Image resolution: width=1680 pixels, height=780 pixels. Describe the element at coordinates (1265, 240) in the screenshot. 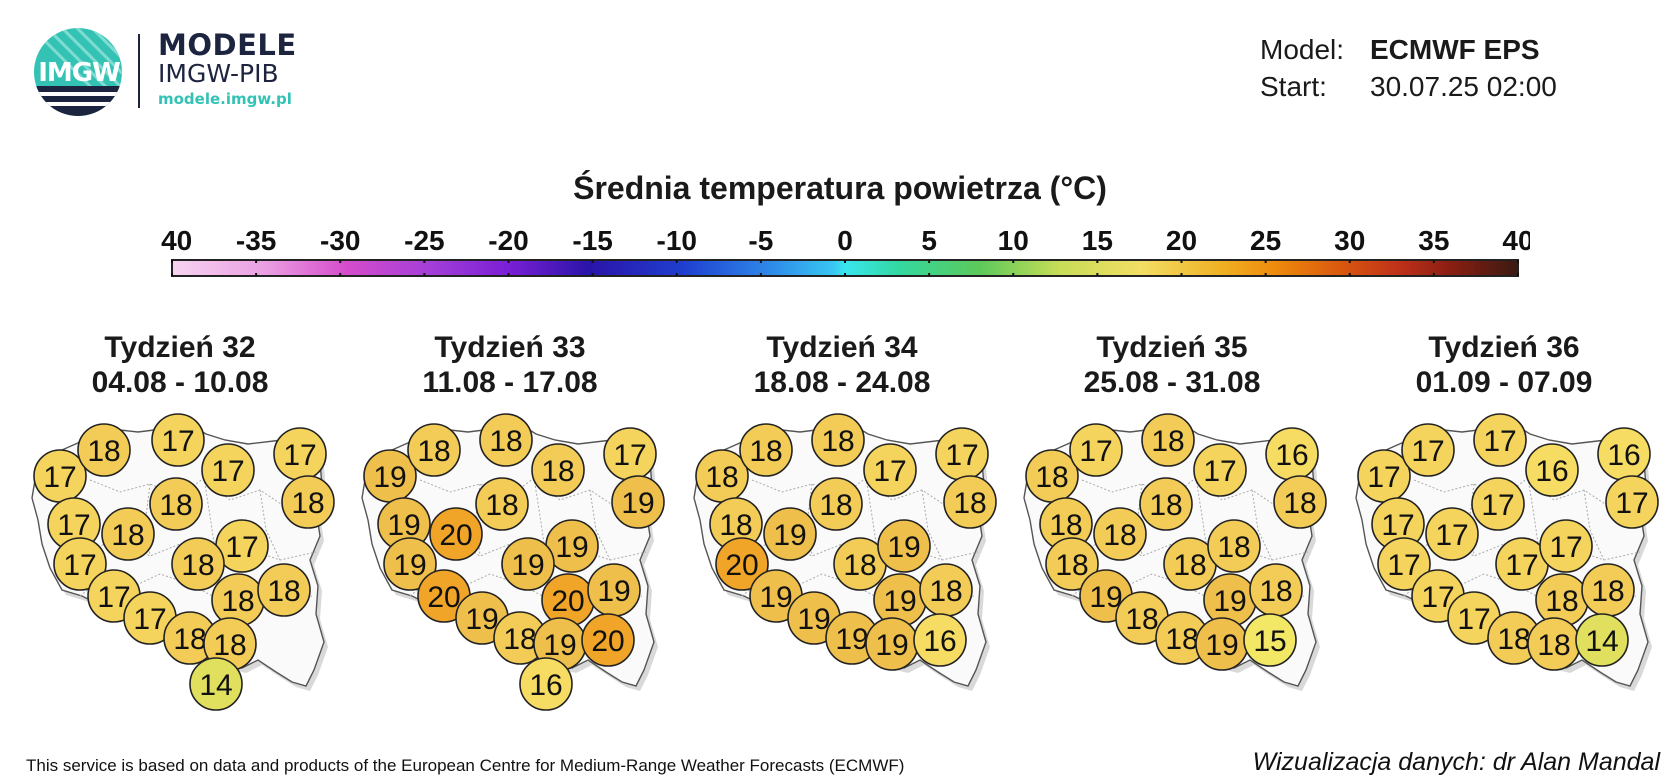

I see `legend-tick-label: 25` at that location.